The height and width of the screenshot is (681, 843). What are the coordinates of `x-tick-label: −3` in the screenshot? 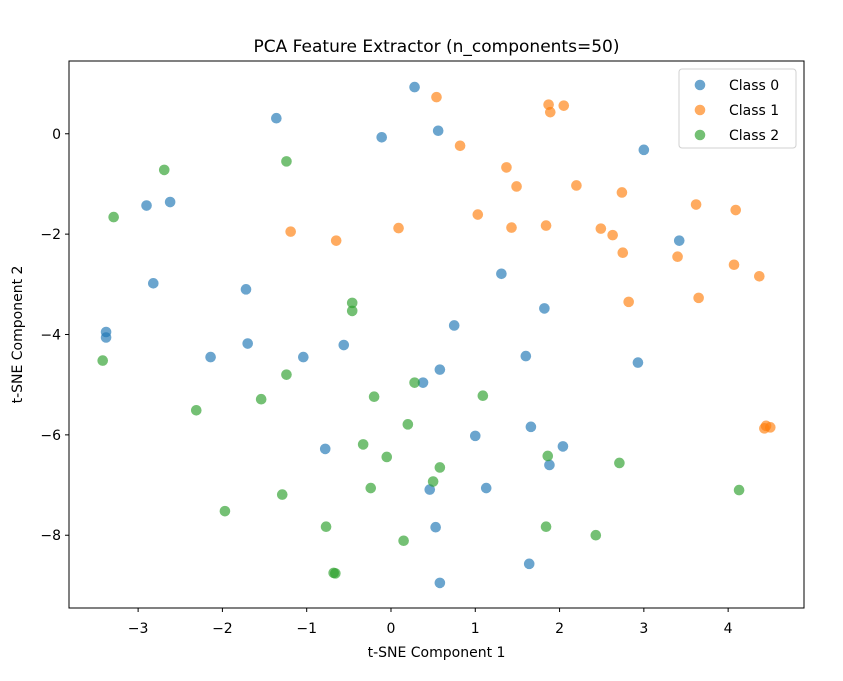 It's located at (138, 629).